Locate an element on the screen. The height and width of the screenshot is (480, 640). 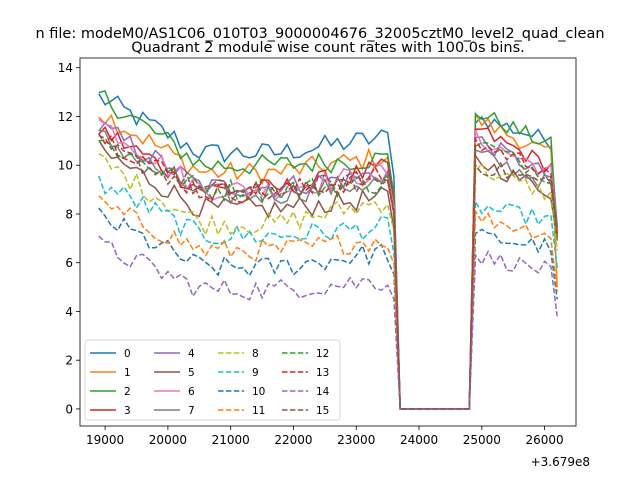
y-tick-label: 0 is located at coordinates (69, 409).